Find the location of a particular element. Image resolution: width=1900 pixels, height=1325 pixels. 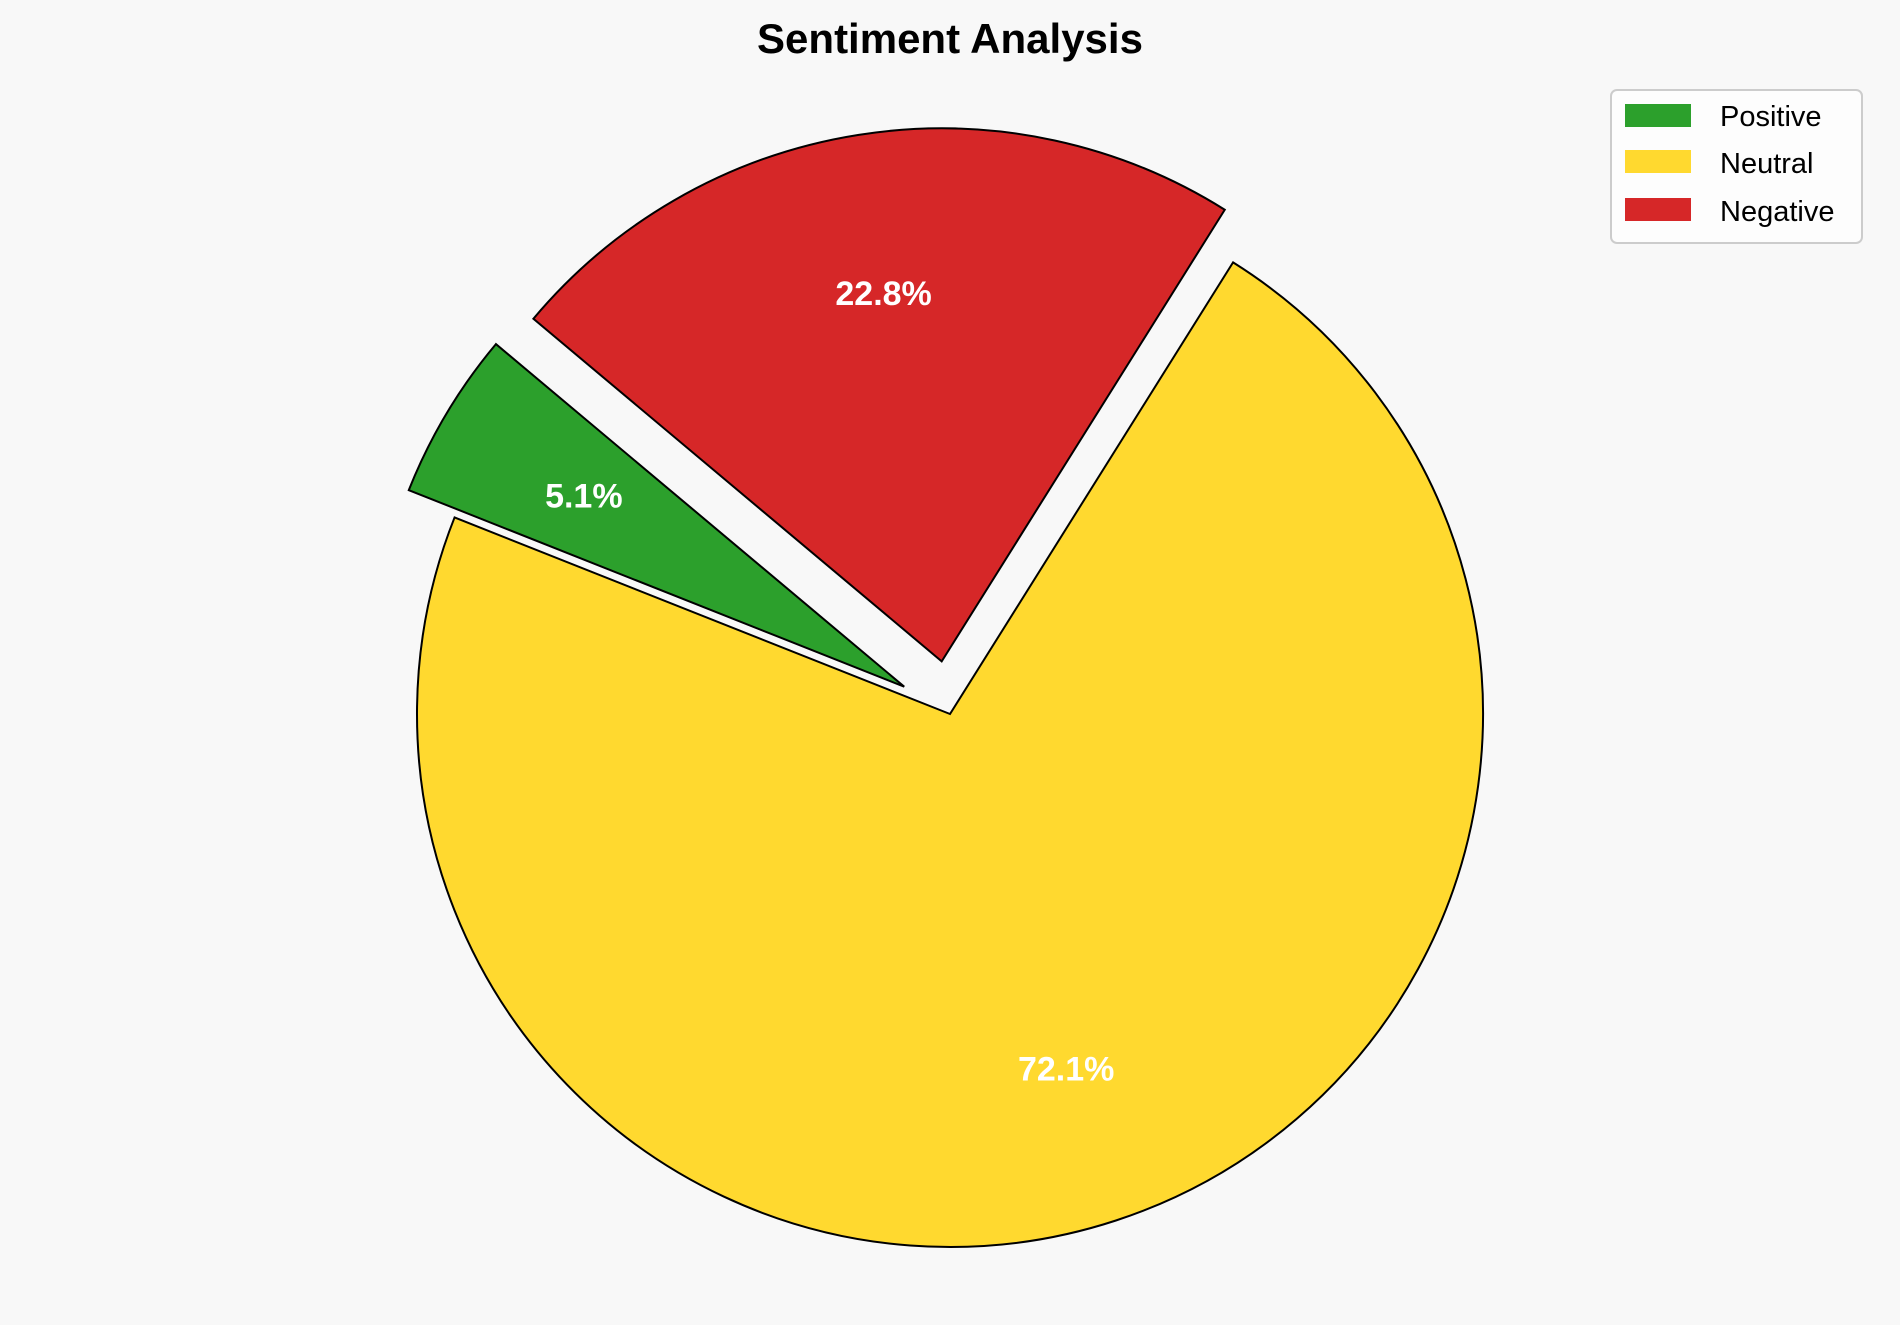

legend-label-negative: Negative is located at coordinates (1777, 212).